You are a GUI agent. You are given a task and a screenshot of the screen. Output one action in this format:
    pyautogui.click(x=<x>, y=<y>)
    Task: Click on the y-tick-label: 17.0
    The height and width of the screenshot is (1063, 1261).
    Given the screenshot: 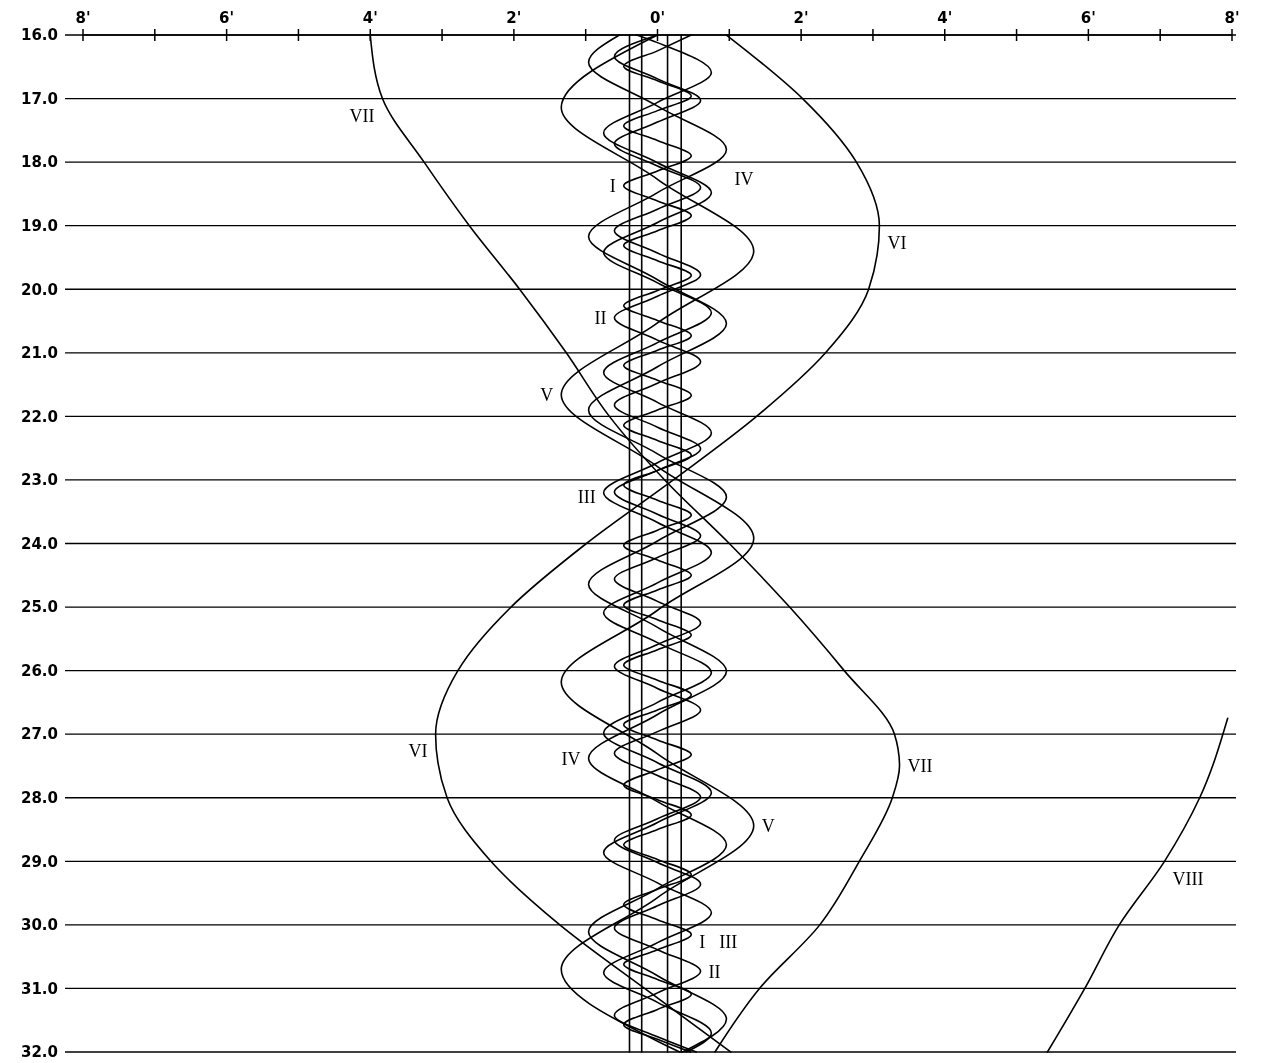 What is the action you would take?
    pyautogui.click(x=39, y=98)
    